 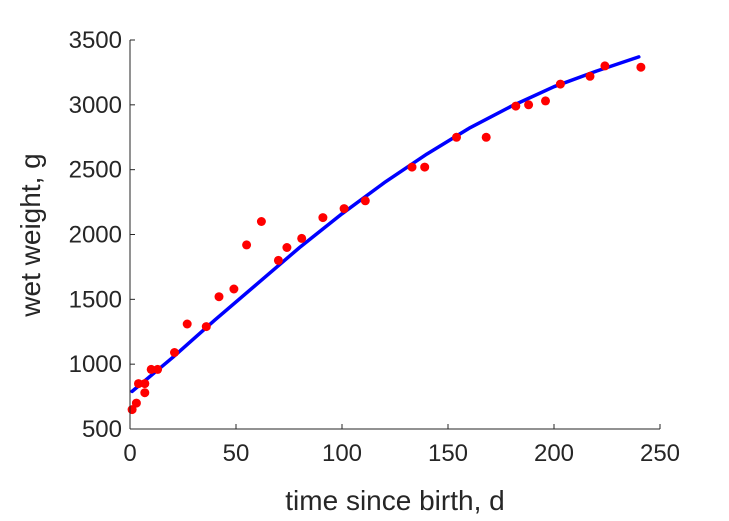 What do you see at coordinates (30, 235) in the screenshot?
I see `y-axis-label: wet weight, g` at bounding box center [30, 235].